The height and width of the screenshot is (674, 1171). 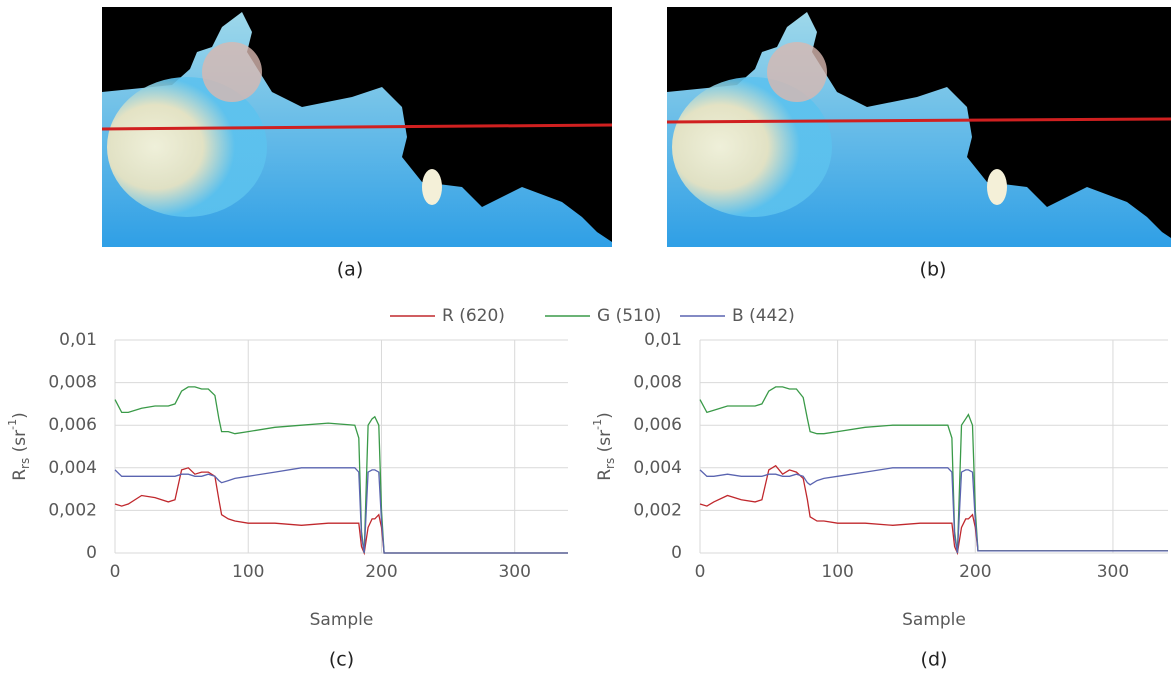 What do you see at coordinates (933, 270) in the screenshot?
I see `image-caption: (b)` at bounding box center [933, 270].